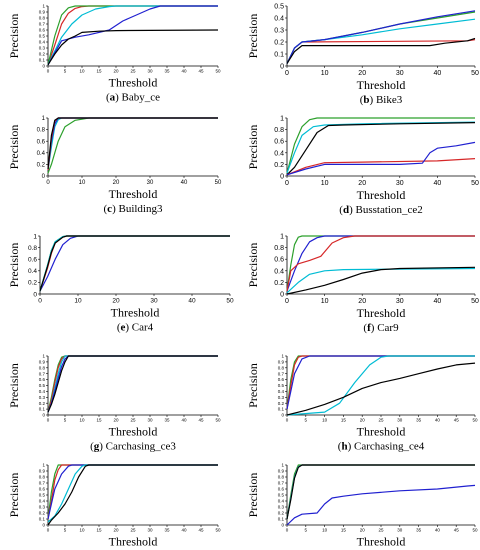 Image resolution: width=480 pixels, height=550 pixels. What do you see at coordinates (97, 447) in the screenshot?
I see `caption-letter: g` at bounding box center [97, 447].